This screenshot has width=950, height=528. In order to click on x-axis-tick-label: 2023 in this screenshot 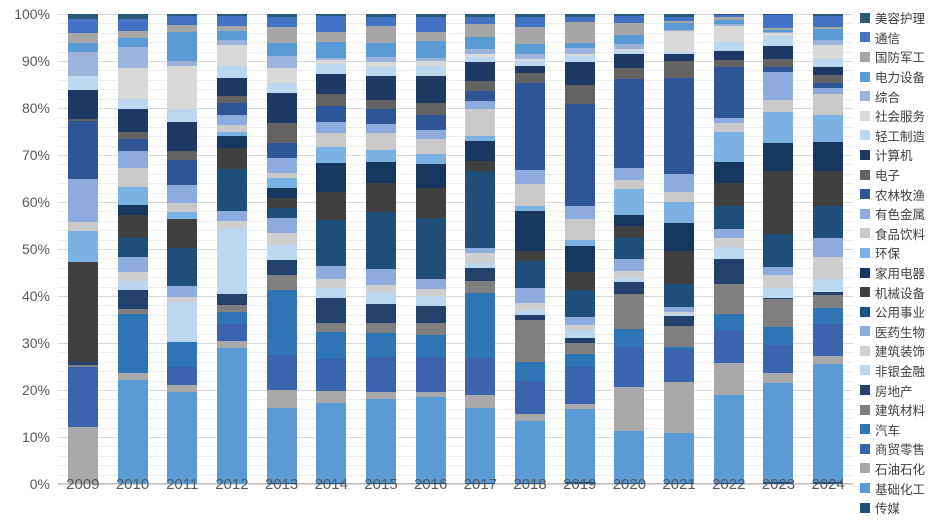, I will do `click(778, 484)`.